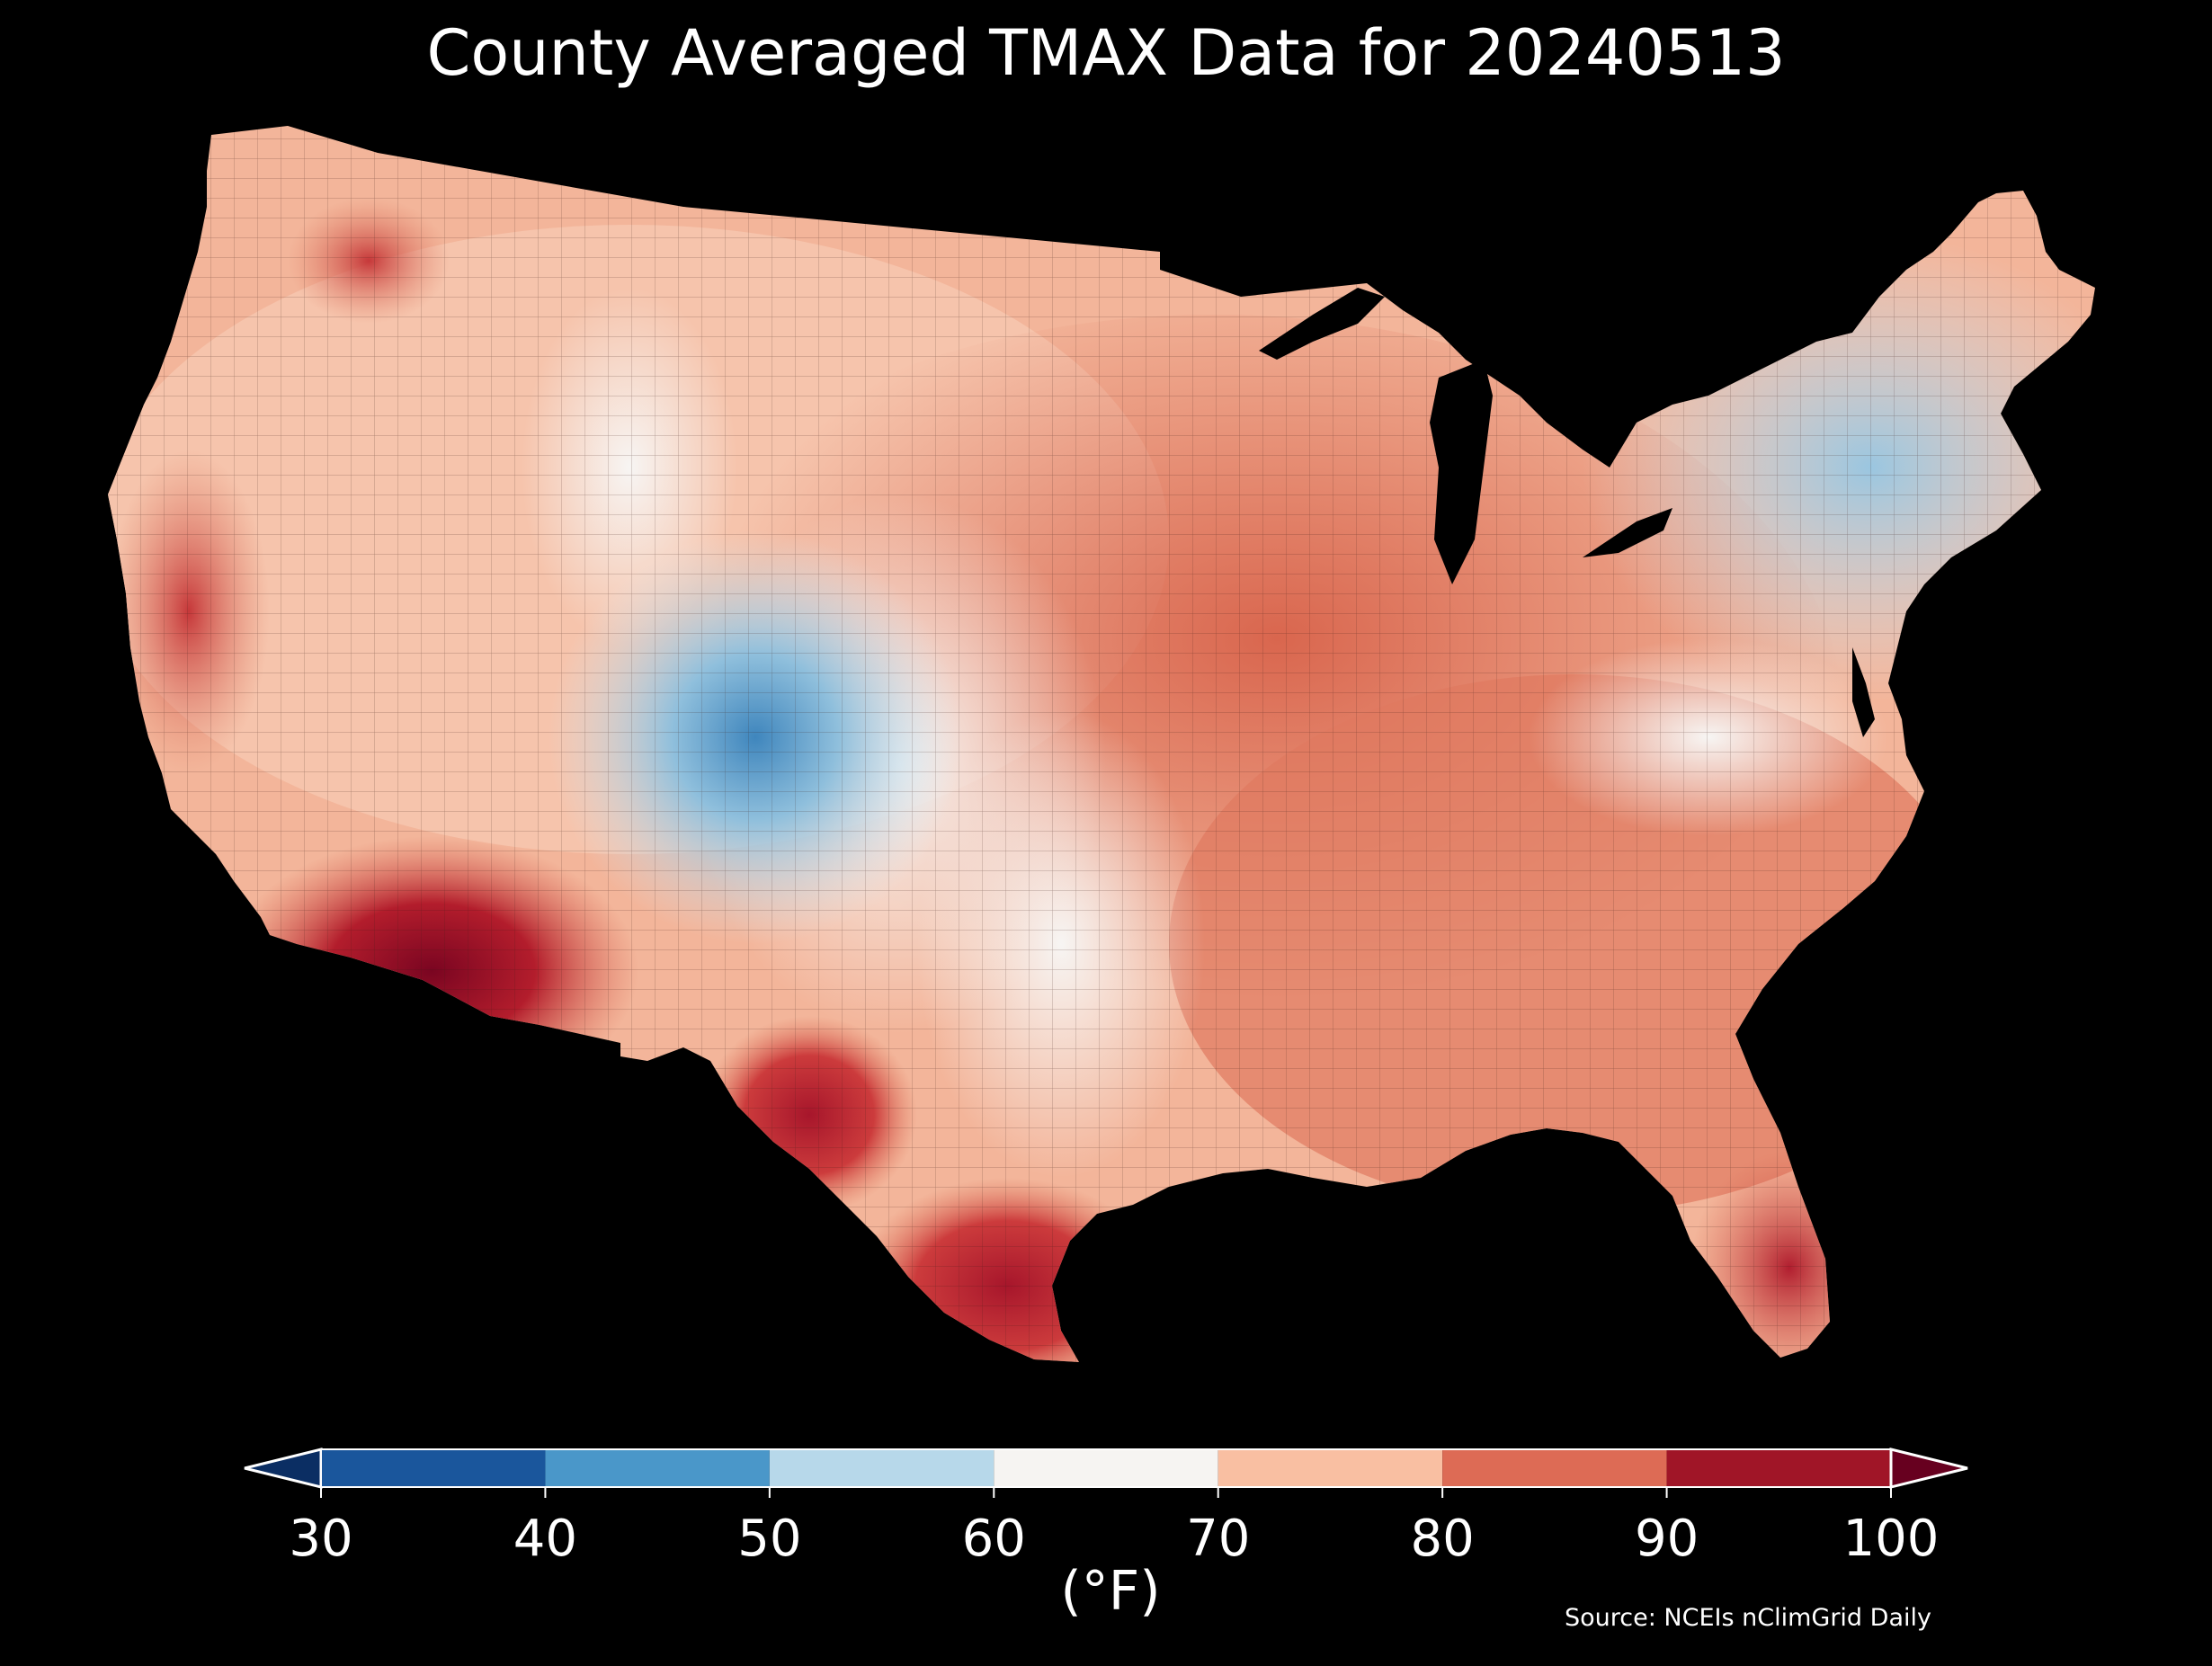  Describe the element at coordinates (1863, 692) in the screenshot. I see `chesapeake-bay` at that location.